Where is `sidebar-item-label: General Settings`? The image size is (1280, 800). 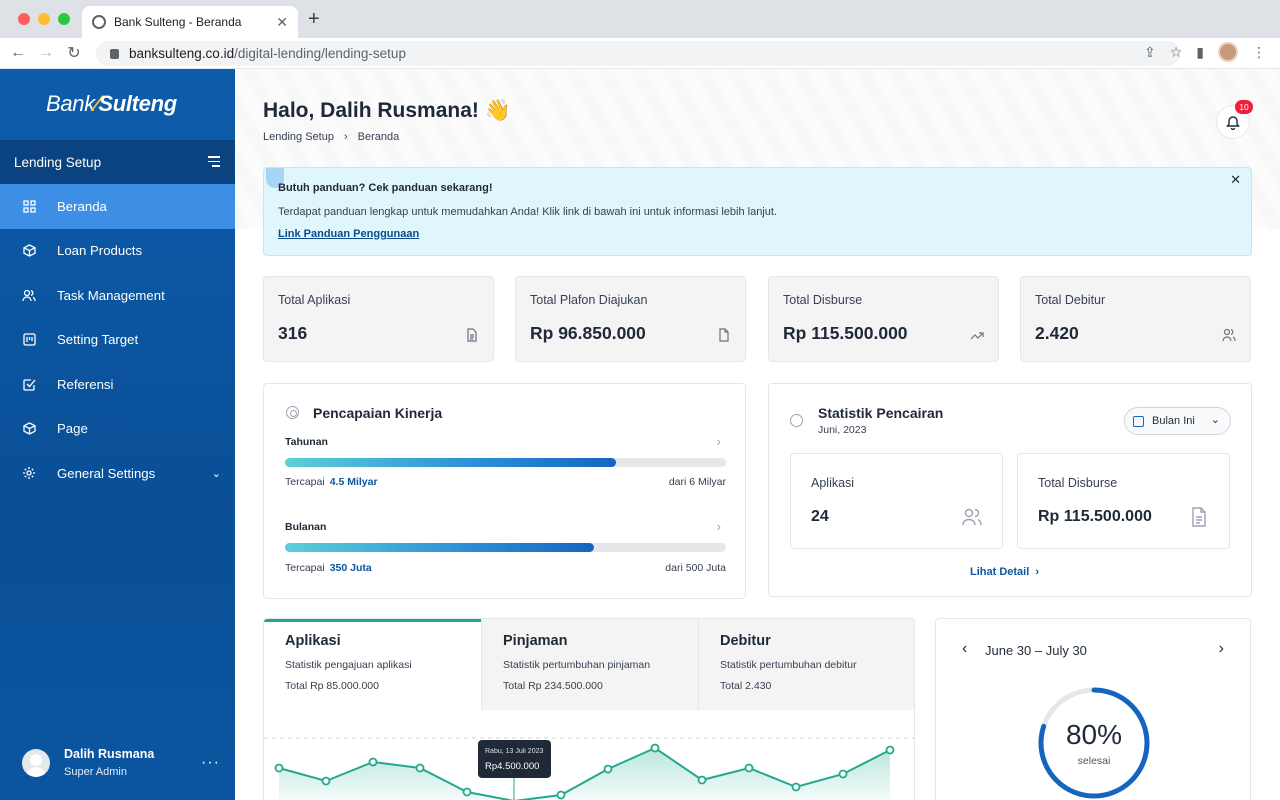 sidebar-item-label: General Settings is located at coordinates (106, 473).